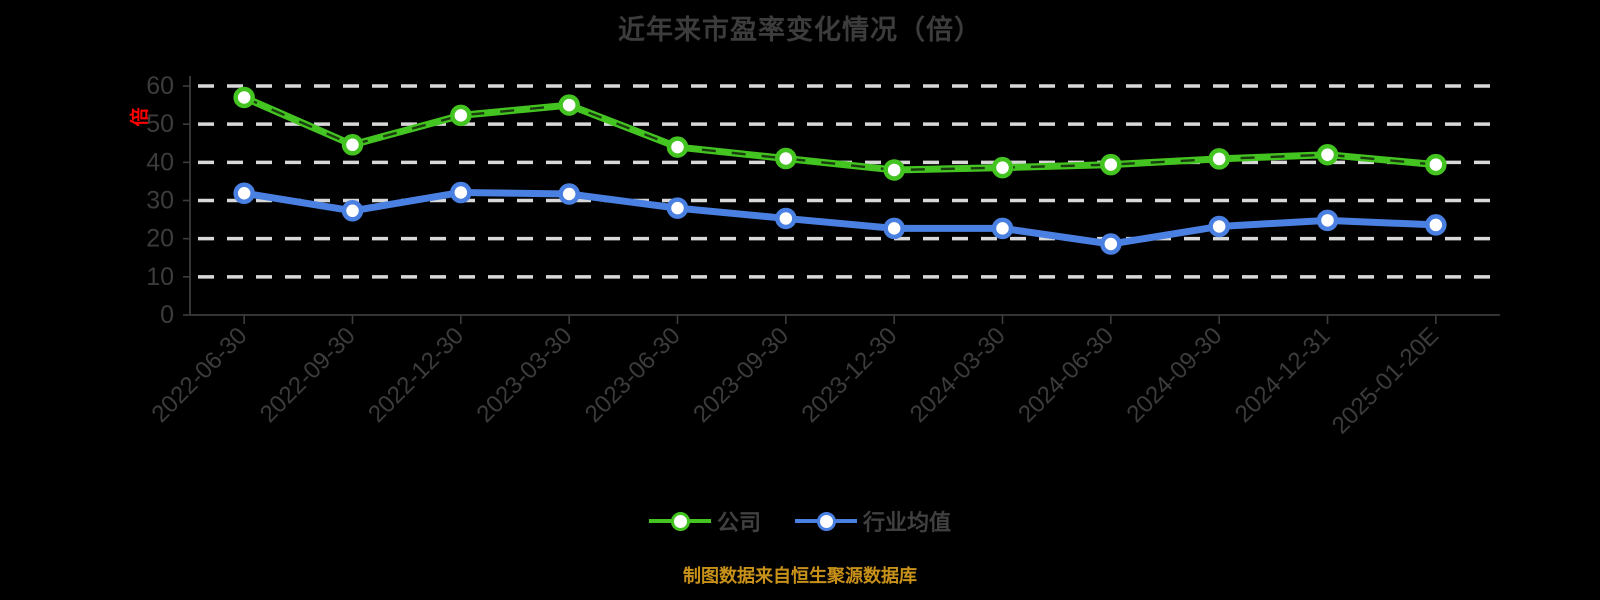 Image resolution: width=1600 pixels, height=600 pixels. Describe the element at coordinates (308, 375) in the screenshot. I see `x-tick-label: 2022-09-30` at that location.